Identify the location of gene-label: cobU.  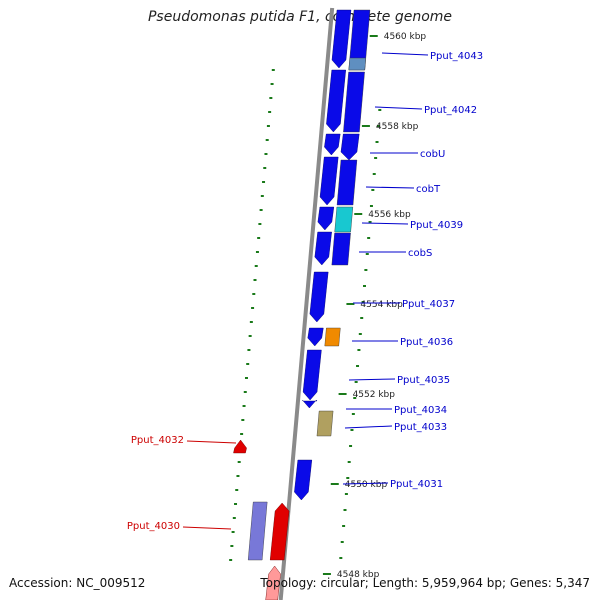
(432, 154).